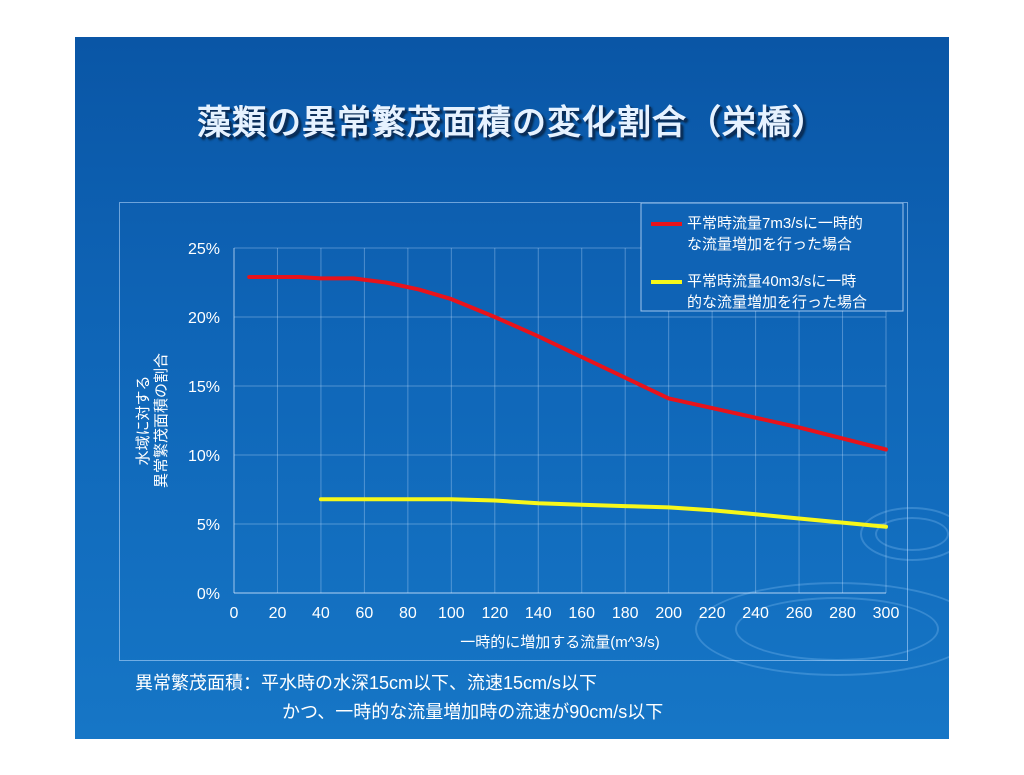 The width and height of the screenshot is (1024, 775). Describe the element at coordinates (321, 613) in the screenshot. I see `x-tick-label: 40` at that location.